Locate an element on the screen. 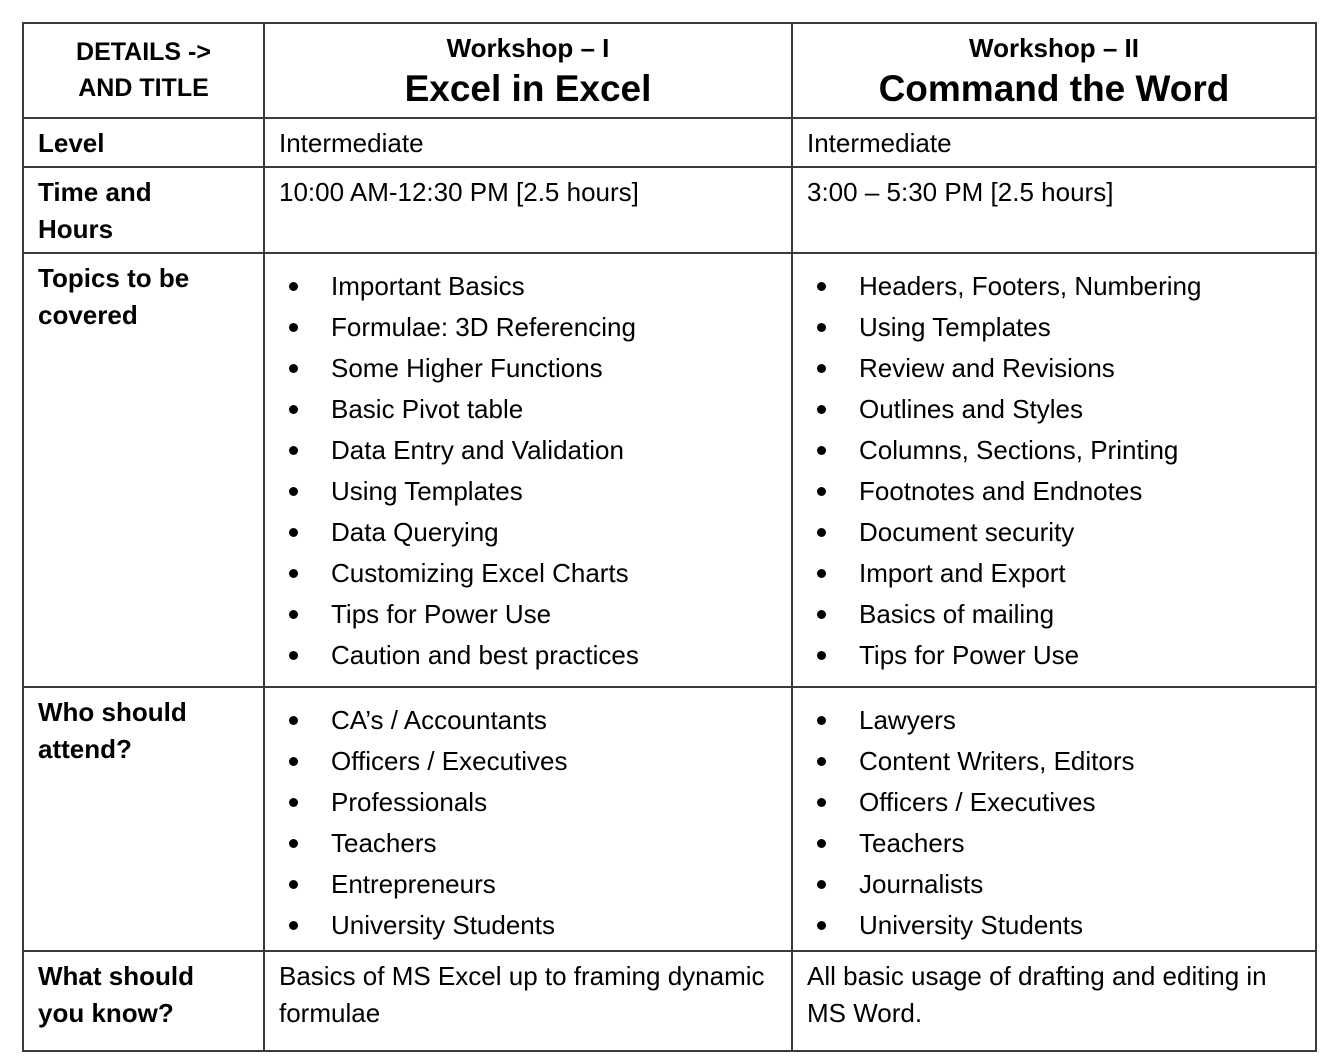 The height and width of the screenshot is (1056, 1340). workshop2-header-cell: Workshop – II Command the Word is located at coordinates (1054, 70).